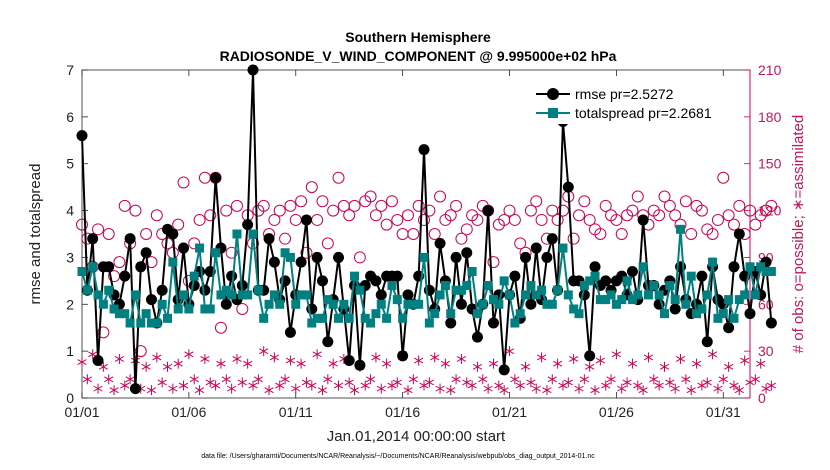 Image resolution: width=830 pixels, height=470 pixels. Describe the element at coordinates (770, 164) in the screenshot. I see `y2-tick-label: 150` at that location.